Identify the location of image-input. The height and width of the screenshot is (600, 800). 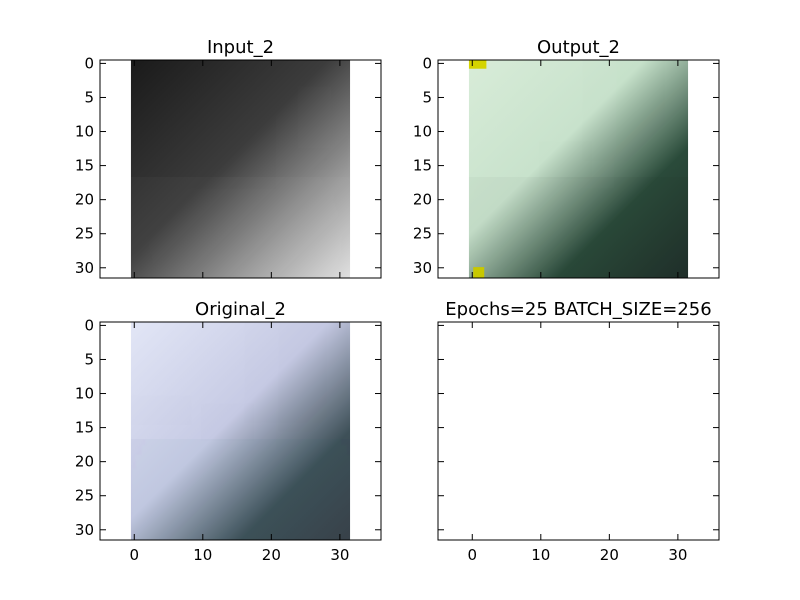
(240, 169).